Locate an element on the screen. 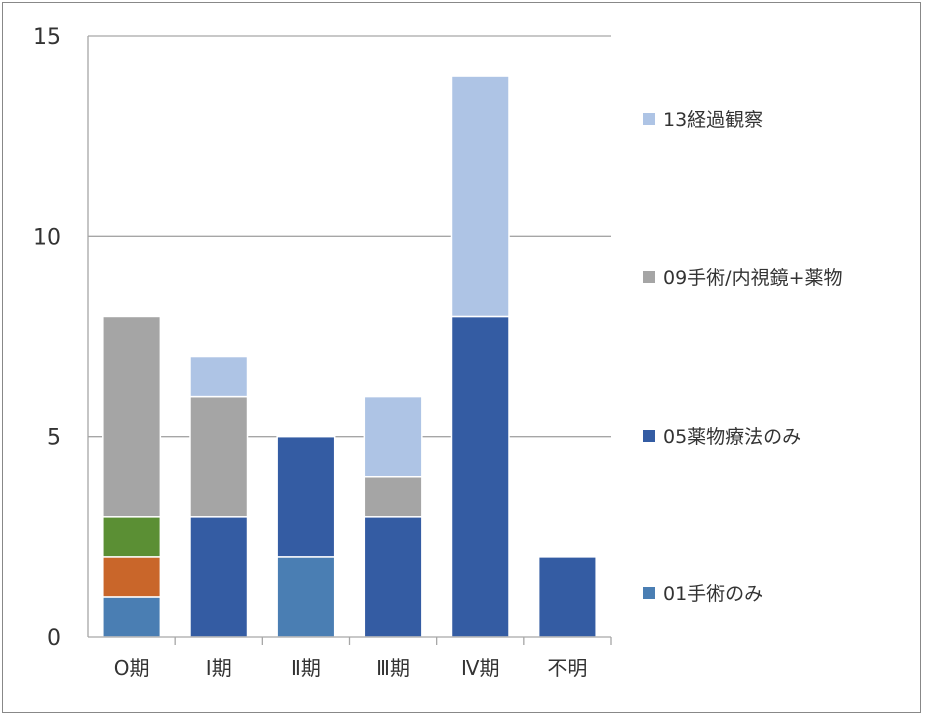  x-tick-label: Ⅰ期 is located at coordinates (219, 668).